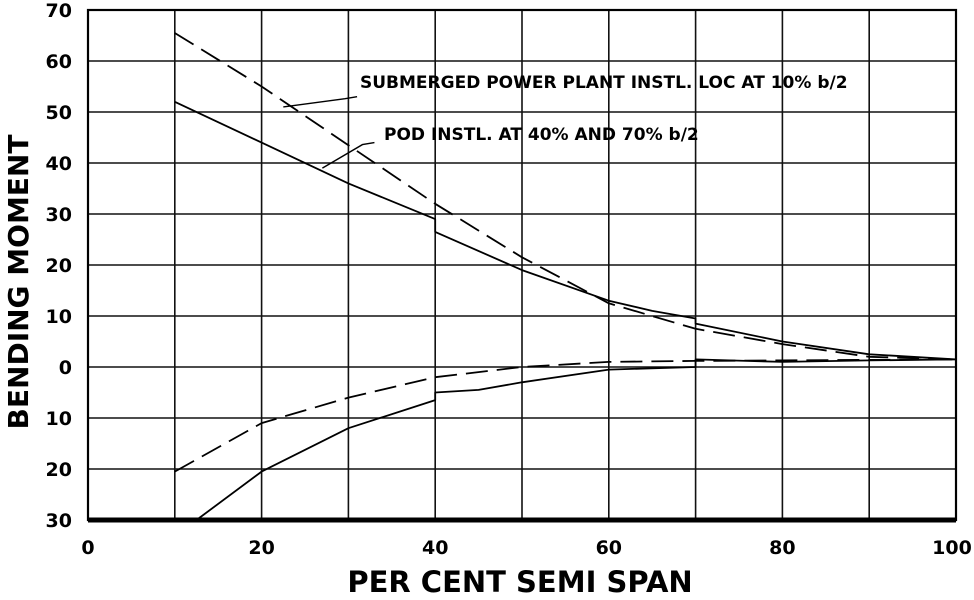 This screenshot has height=600, width=974. I want to click on y-tick-labels: 70 60 50 40 30 20 10 0 10 20 30, so click(59, 266).